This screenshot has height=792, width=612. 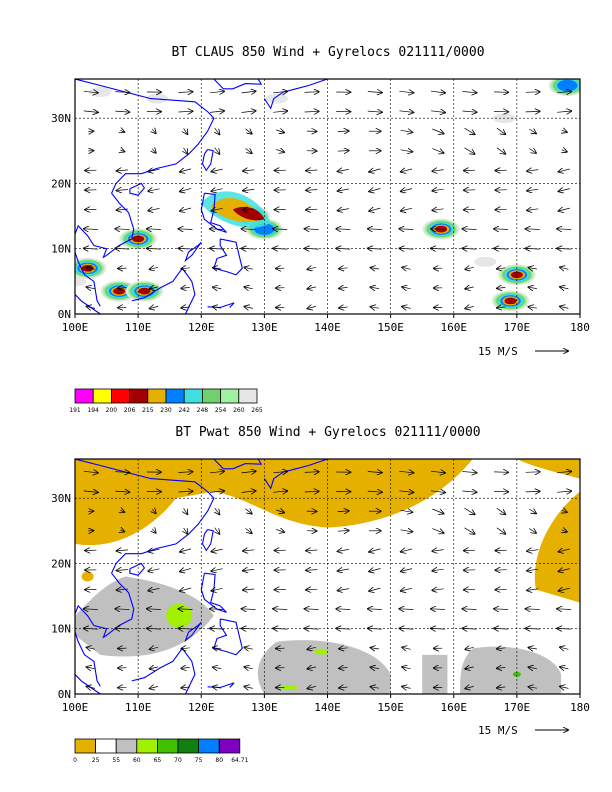 I want to click on x-tick-label: 140E, so click(x=327, y=707).